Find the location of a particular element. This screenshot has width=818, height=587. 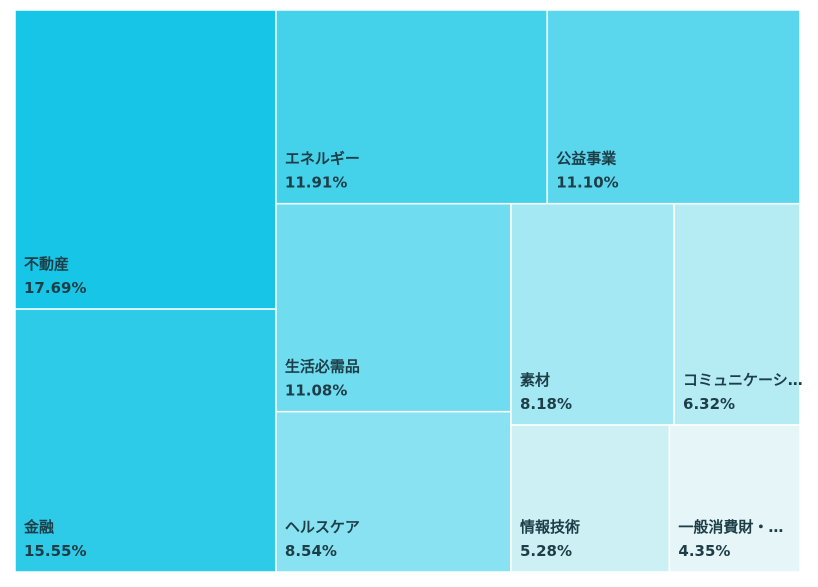

cell-label: 金融 is located at coordinates (38, 527).